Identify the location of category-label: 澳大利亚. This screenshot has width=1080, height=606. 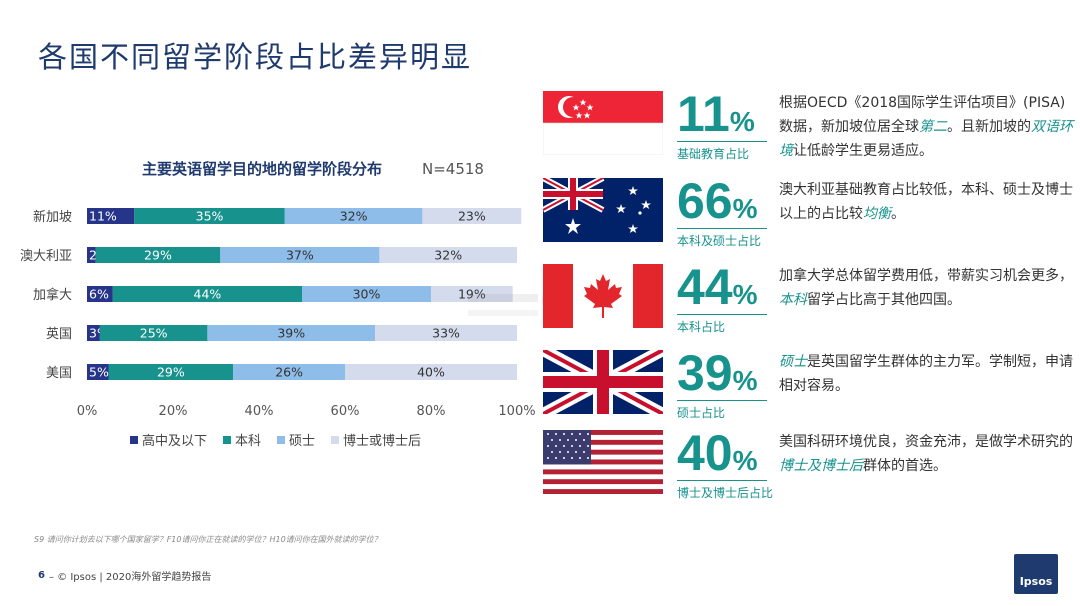
(46, 256).